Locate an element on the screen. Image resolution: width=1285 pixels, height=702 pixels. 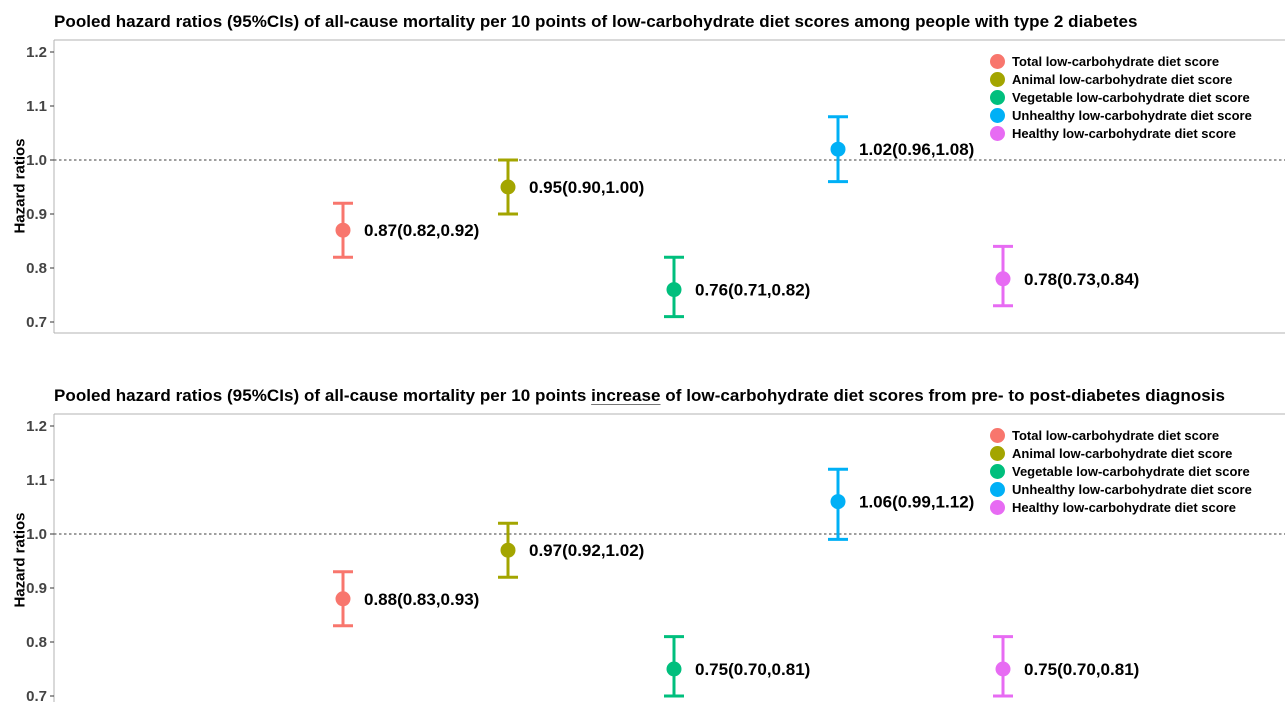
data-label: 0.87(0.82,0.92) is located at coordinates (421, 230).